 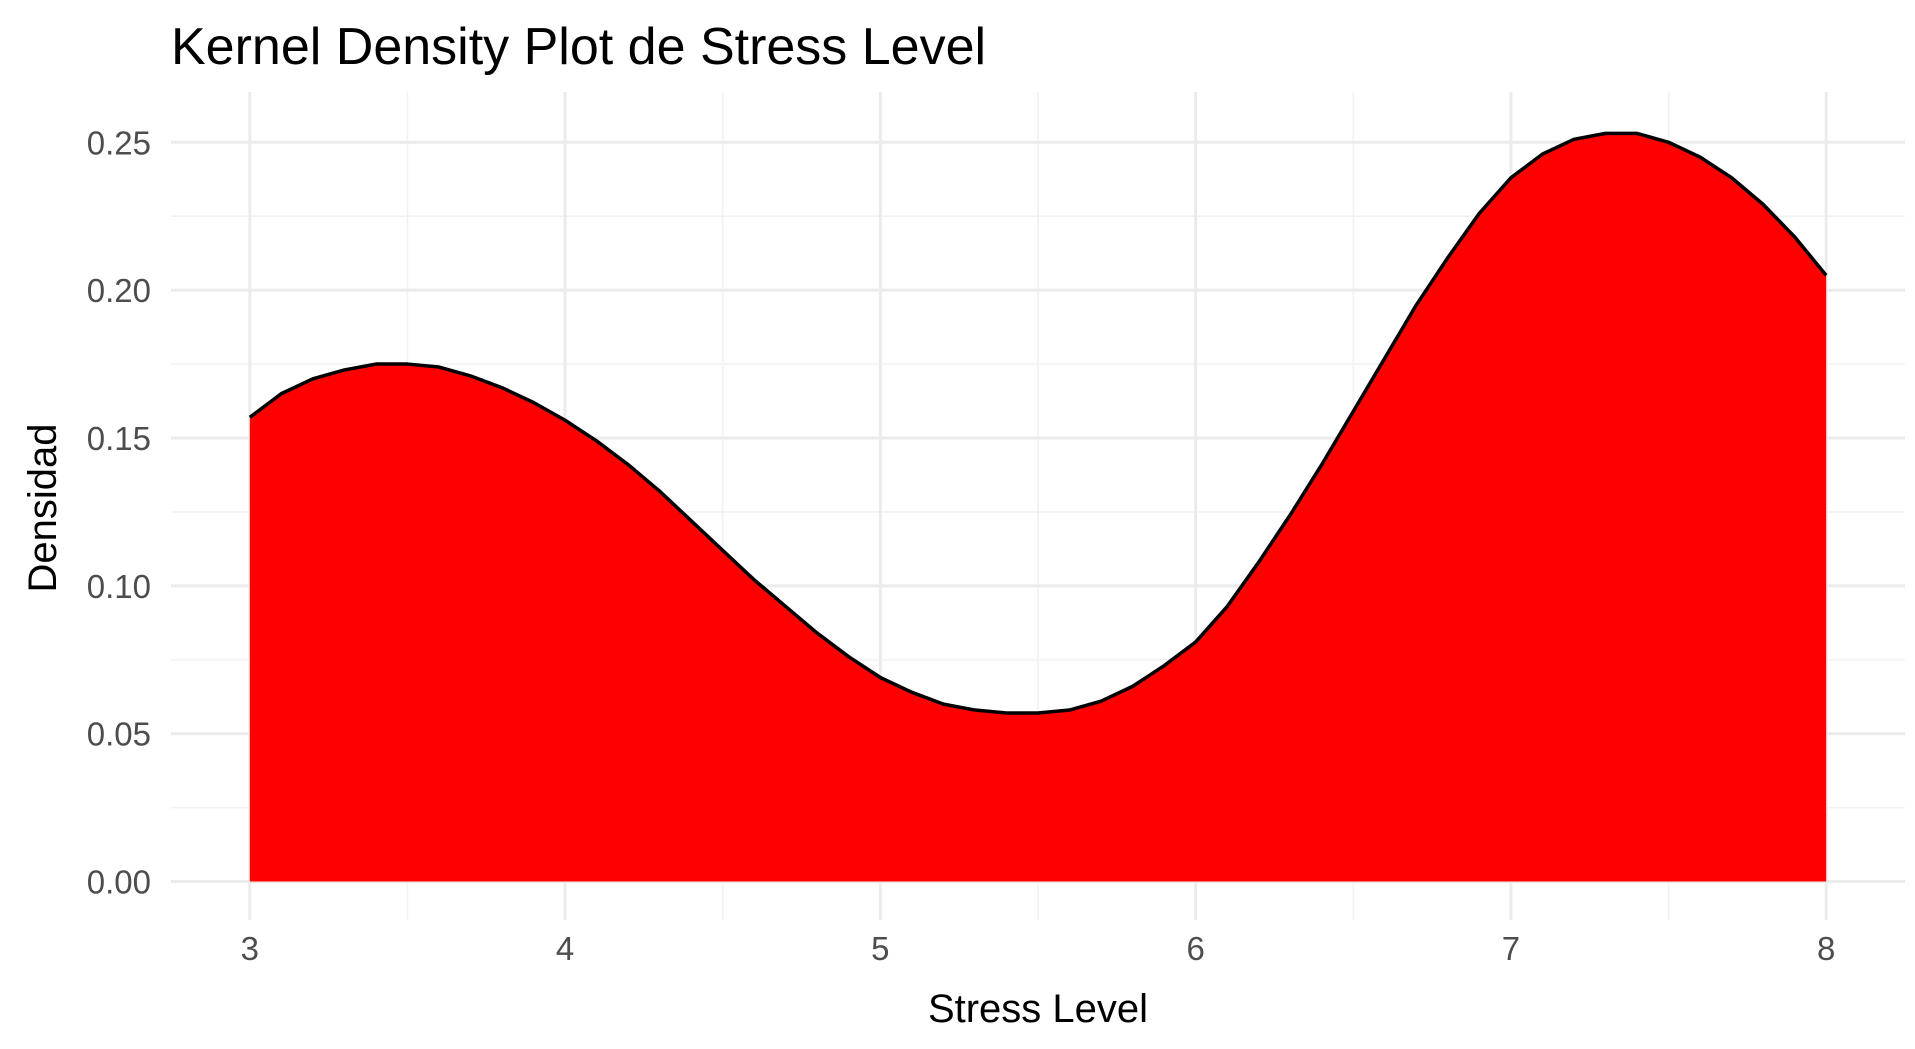 I want to click on x-tick-label: 4, so click(x=565, y=948).